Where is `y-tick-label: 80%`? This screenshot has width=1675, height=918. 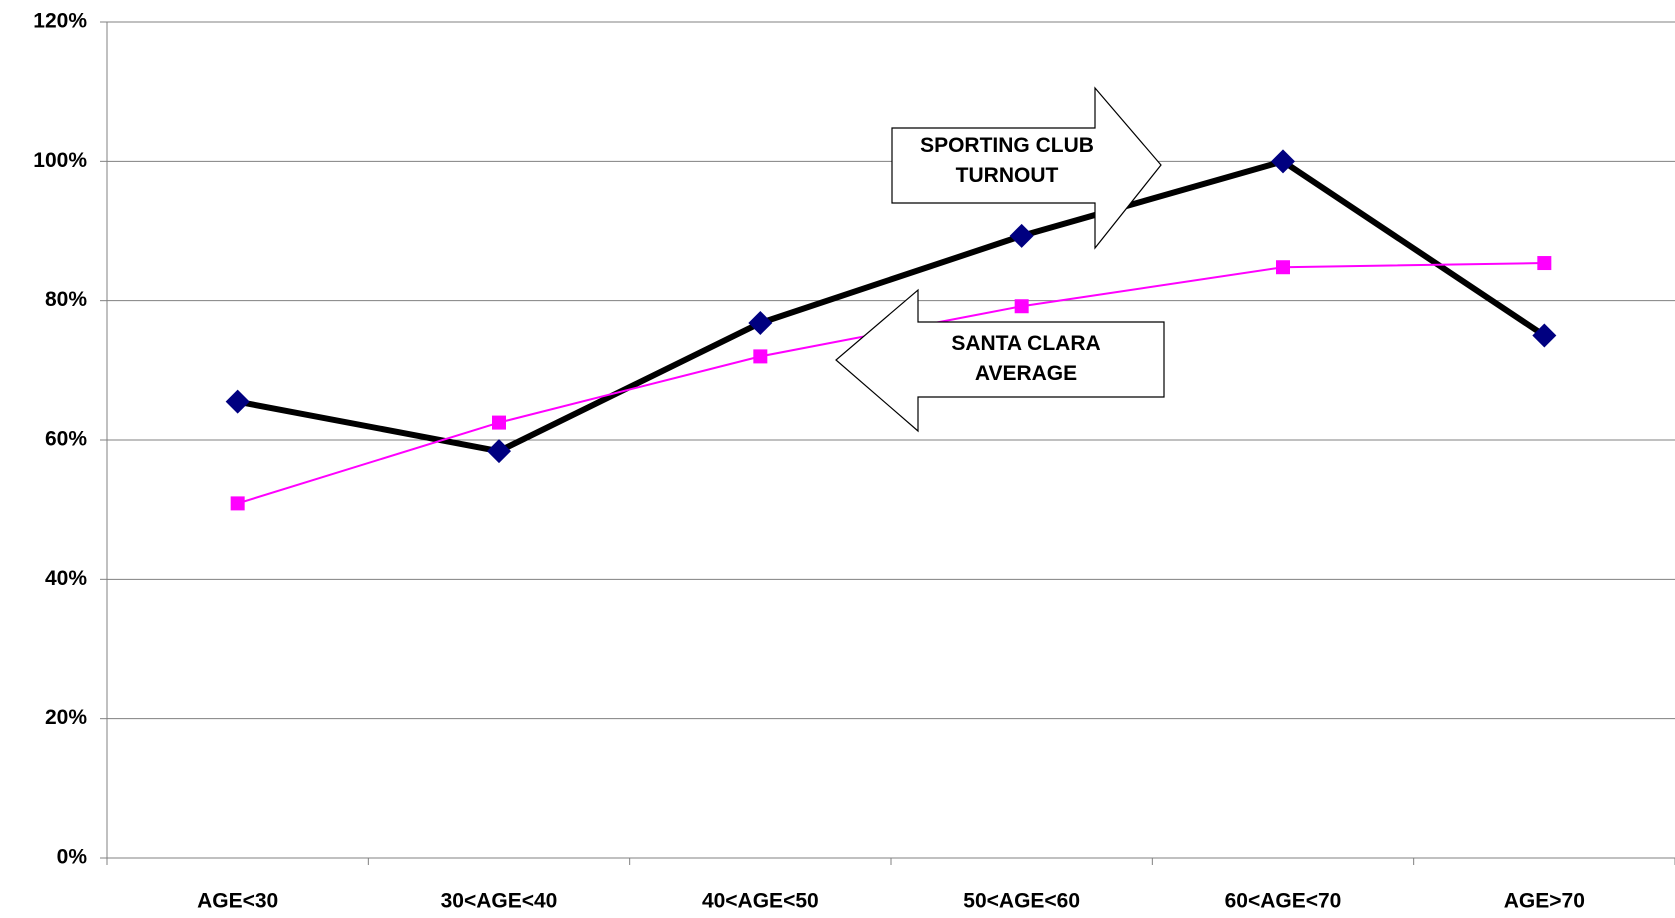
y-tick-label: 80% is located at coordinates (66, 299).